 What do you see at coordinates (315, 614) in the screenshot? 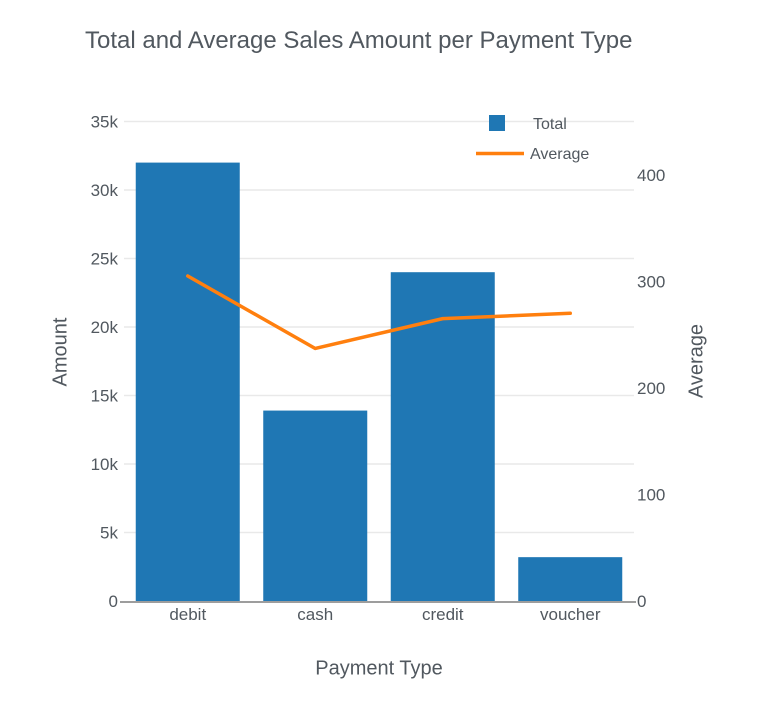
I see `x-tick-label-cash: cash` at bounding box center [315, 614].